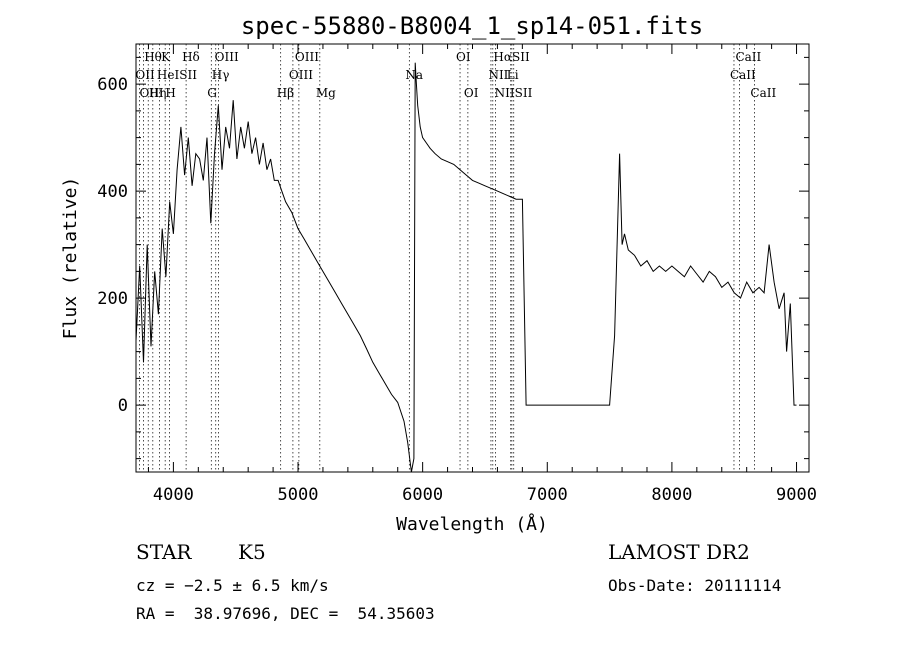 The image size is (900, 650). What do you see at coordinates (153, 57) in the screenshot?
I see `line-label: Hθ` at bounding box center [153, 57].